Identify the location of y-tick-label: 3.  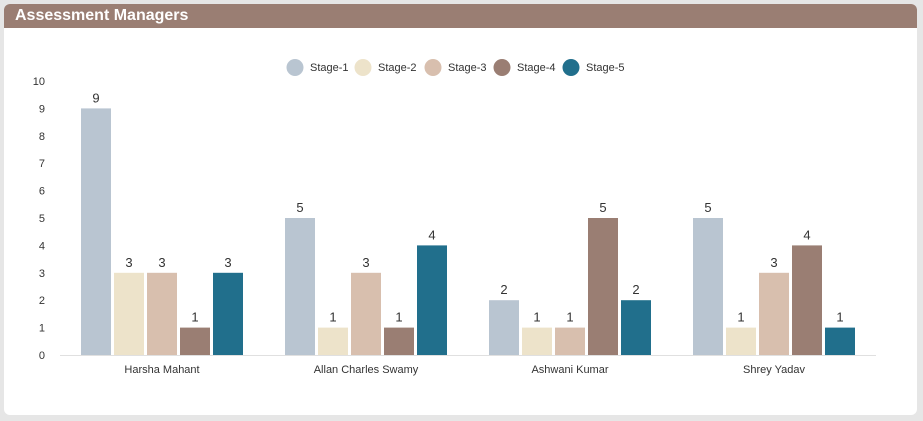
(42, 274).